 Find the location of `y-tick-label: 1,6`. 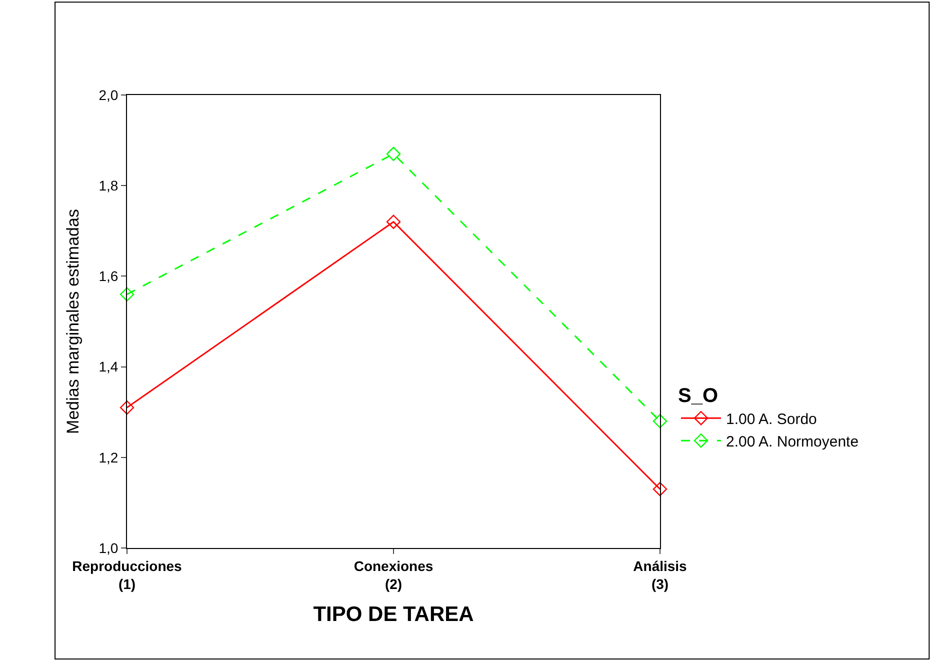

y-tick-label: 1,6 is located at coordinates (108, 276).